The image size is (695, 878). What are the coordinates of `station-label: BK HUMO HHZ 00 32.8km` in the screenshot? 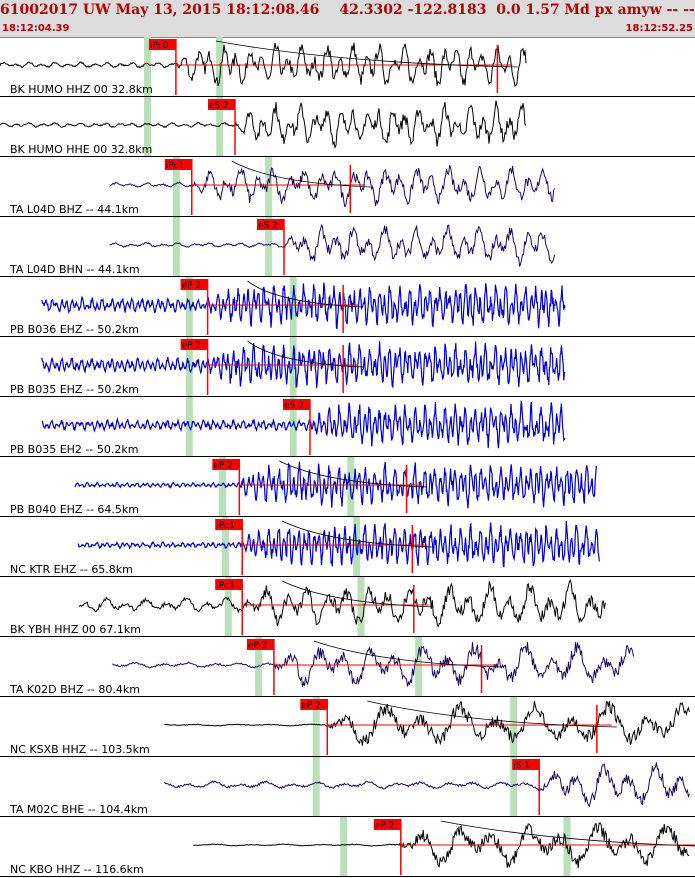 It's located at (81, 89).